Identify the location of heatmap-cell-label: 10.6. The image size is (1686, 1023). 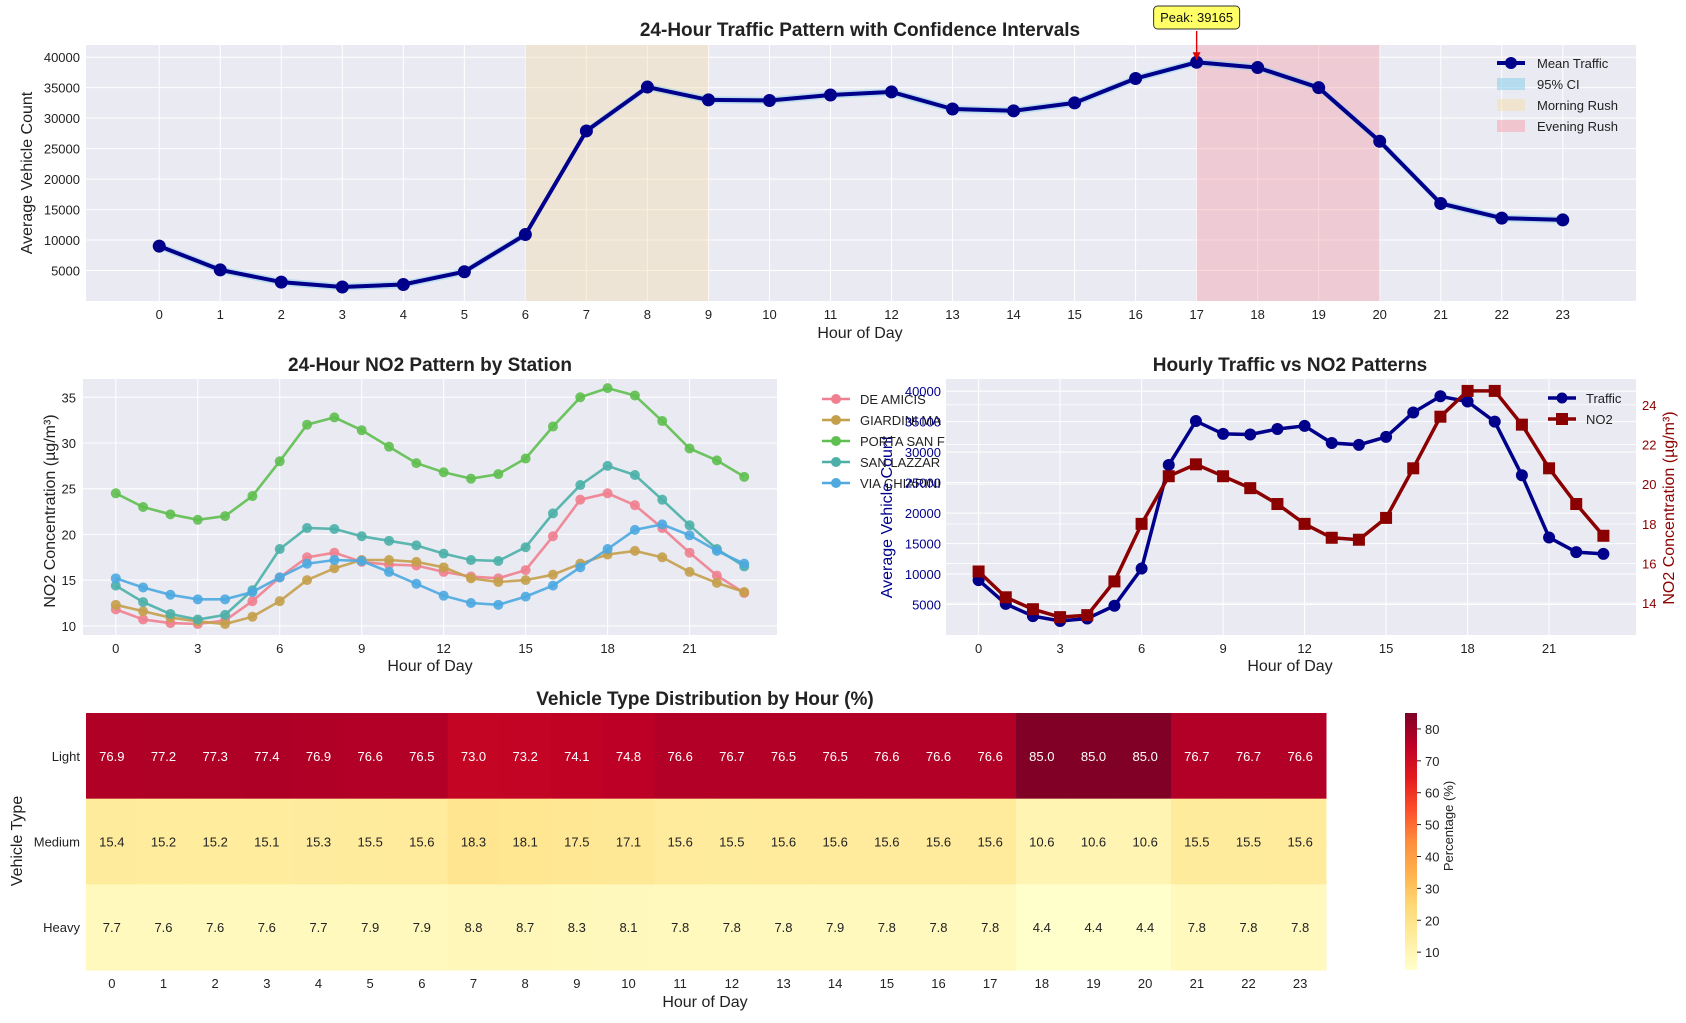
(1145, 842).